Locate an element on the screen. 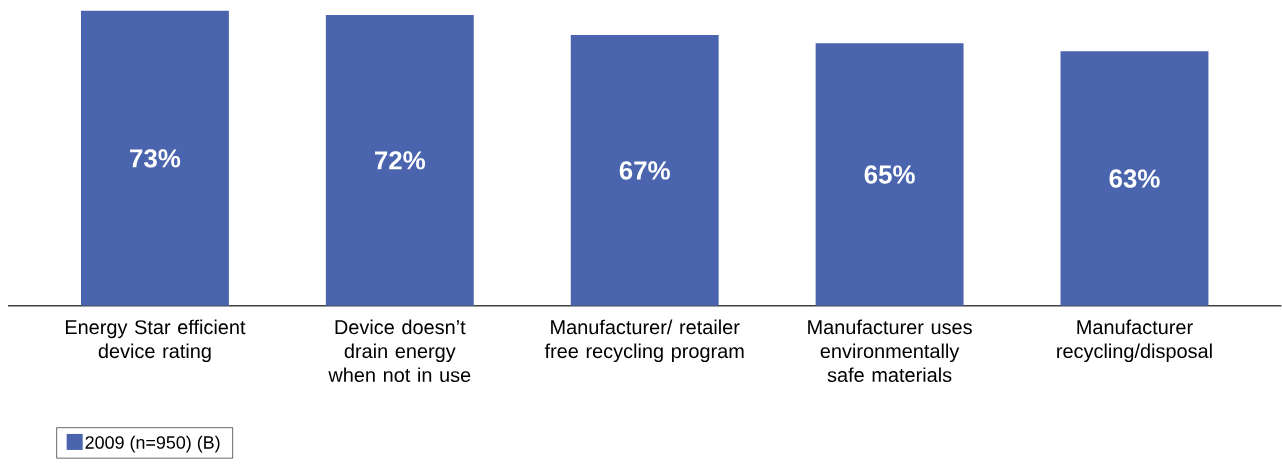 The width and height of the screenshot is (1282, 474). data-label: 65% is located at coordinates (889, 174).